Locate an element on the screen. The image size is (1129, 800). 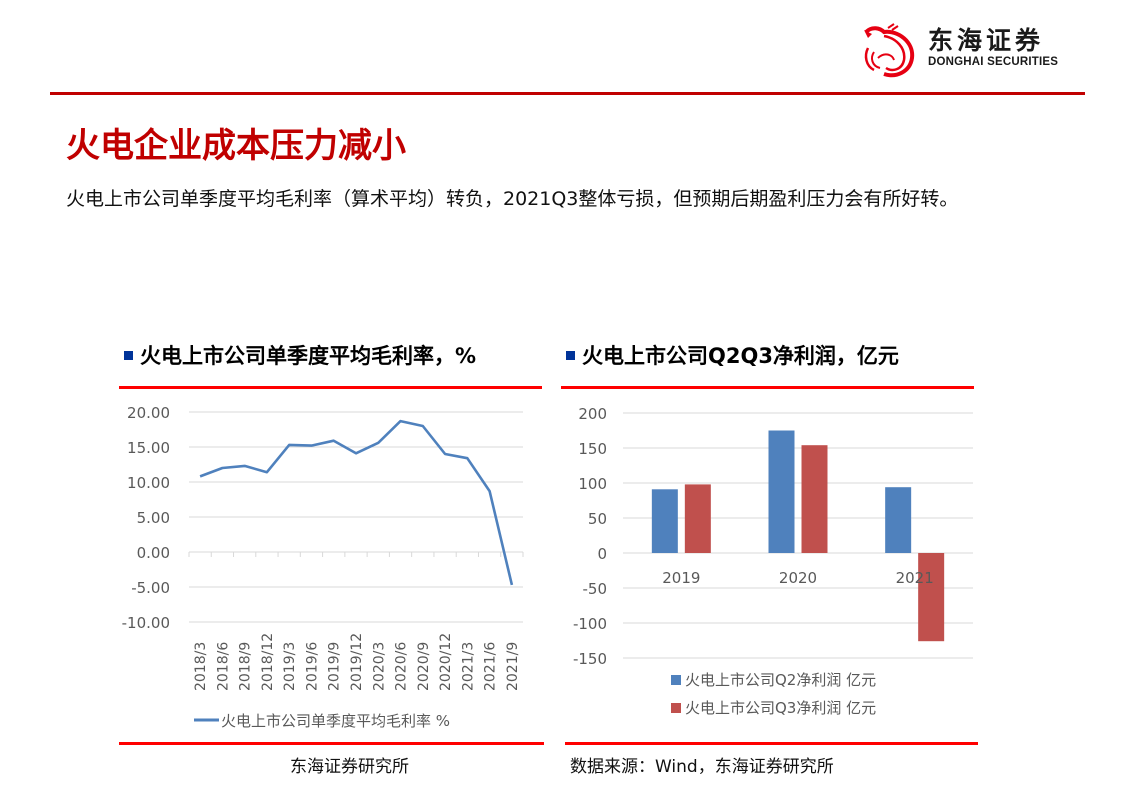
left-chart-title-text: 火电上市公司单季度平均毛利率，% is located at coordinates (308, 356).